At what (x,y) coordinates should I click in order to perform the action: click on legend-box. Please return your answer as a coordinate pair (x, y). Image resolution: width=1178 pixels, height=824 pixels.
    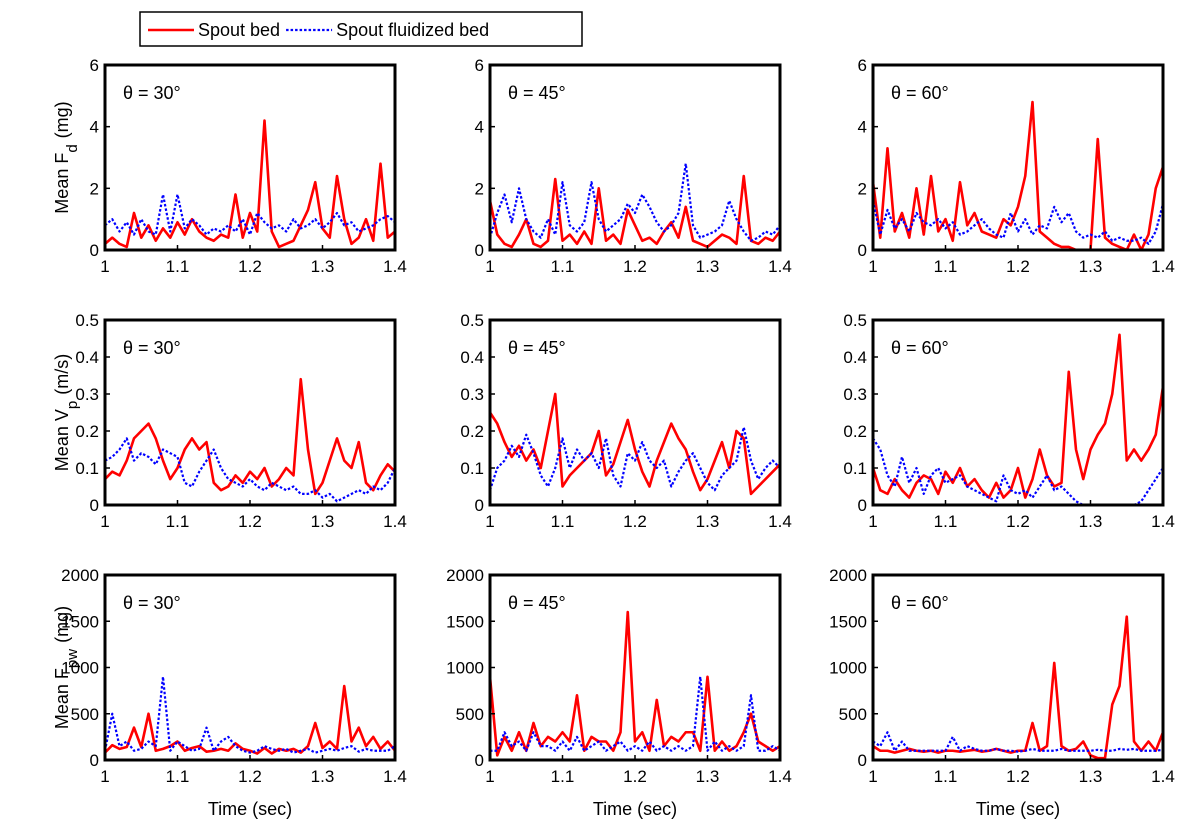
    Looking at the image, I should click on (361, 29).